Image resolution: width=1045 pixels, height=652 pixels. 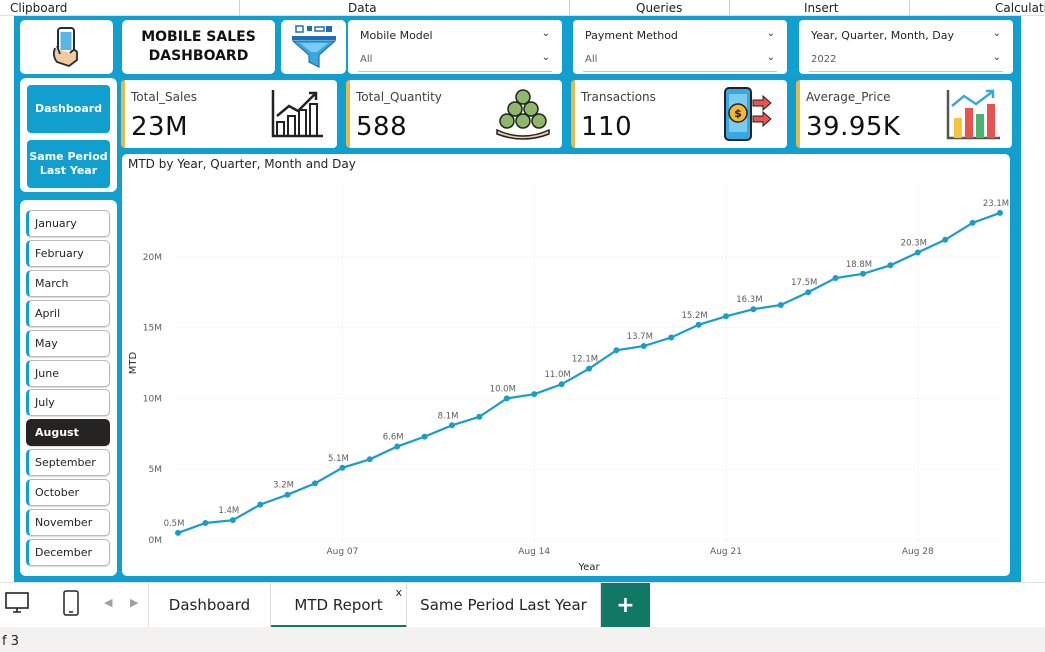 I want to click on month-button-november: November, so click(x=68, y=522).